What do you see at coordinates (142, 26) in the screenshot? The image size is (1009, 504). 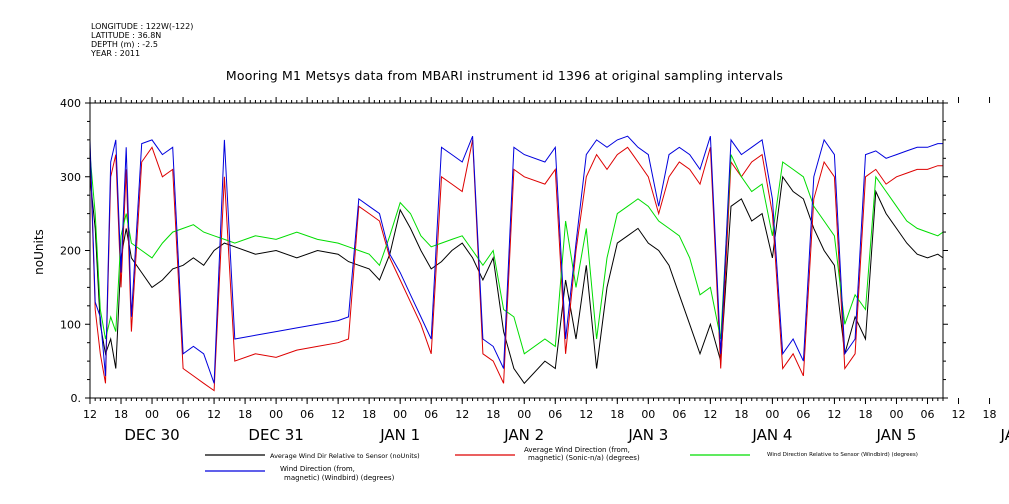 I see `longitude-text: LONGITUDE : 122W(-122)` at bounding box center [142, 26].